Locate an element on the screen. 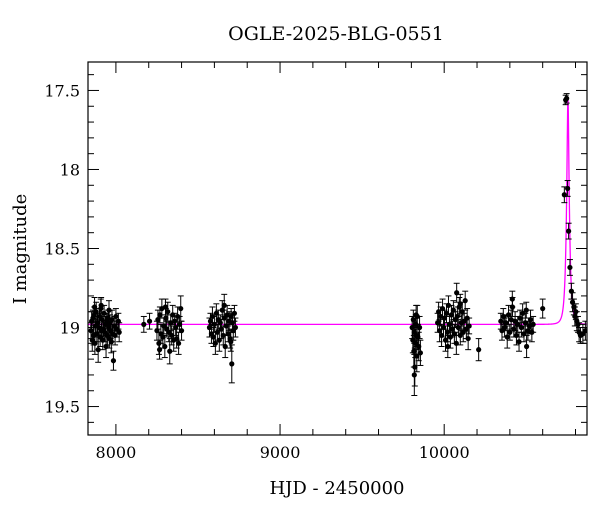  x-tick-label: 8000 is located at coordinates (116, 452).